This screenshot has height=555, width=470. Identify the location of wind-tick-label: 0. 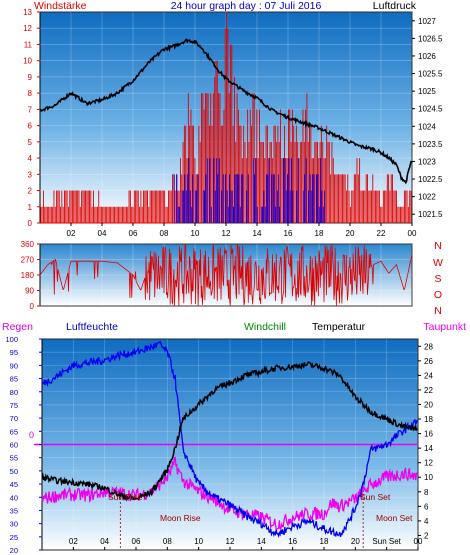
(30, 223).